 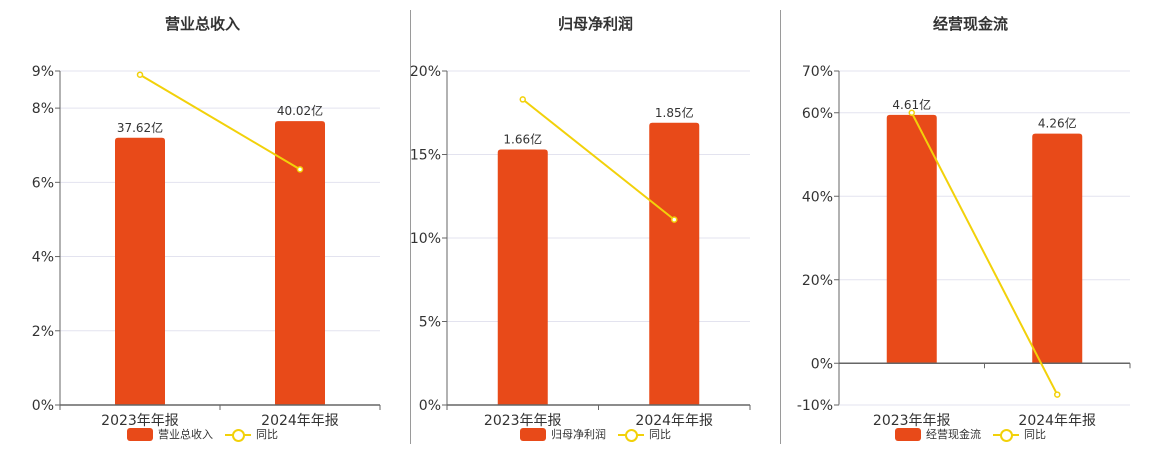 What do you see at coordinates (817, 114) in the screenshot?
I see `y-tick-label: 60%` at bounding box center [817, 114].